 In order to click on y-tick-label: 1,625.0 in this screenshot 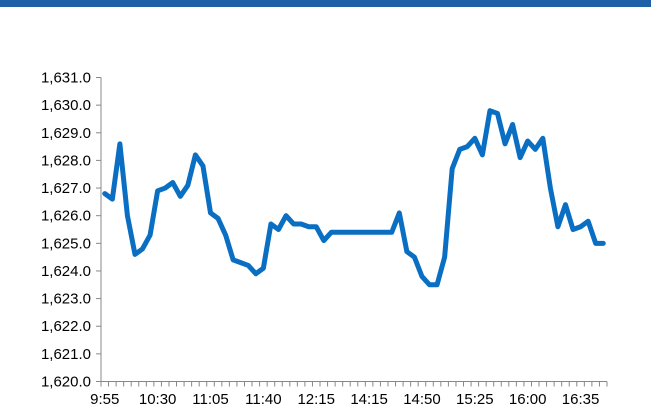, I will do `click(66, 243)`.